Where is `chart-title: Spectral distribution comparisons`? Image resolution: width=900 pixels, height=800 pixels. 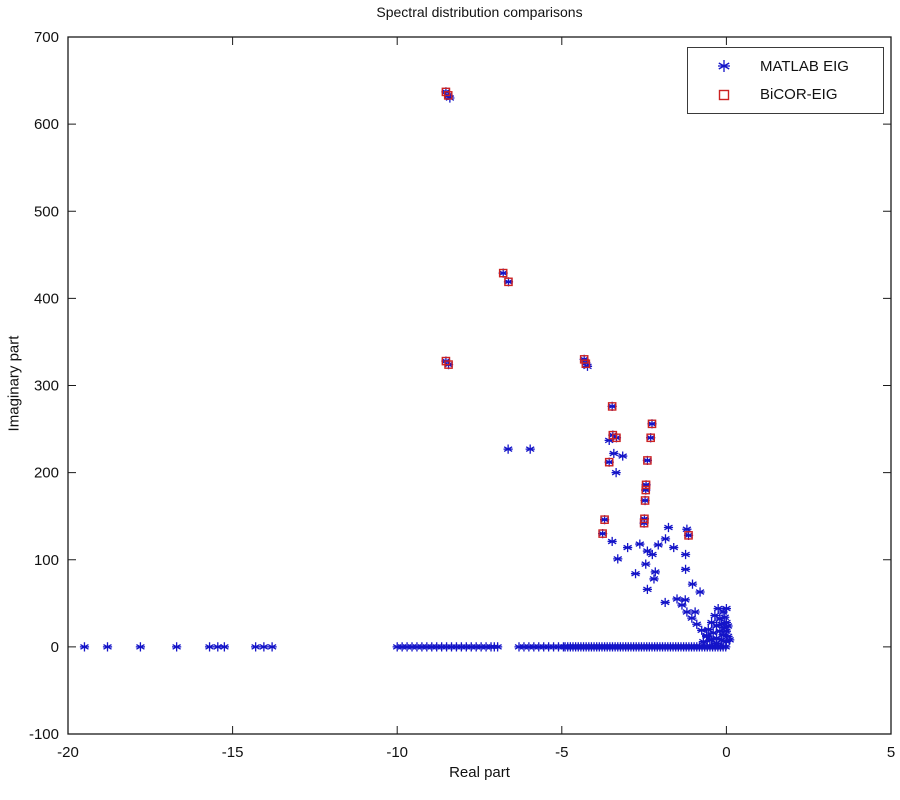 chart-title: Spectral distribution comparisons is located at coordinates (479, 12).